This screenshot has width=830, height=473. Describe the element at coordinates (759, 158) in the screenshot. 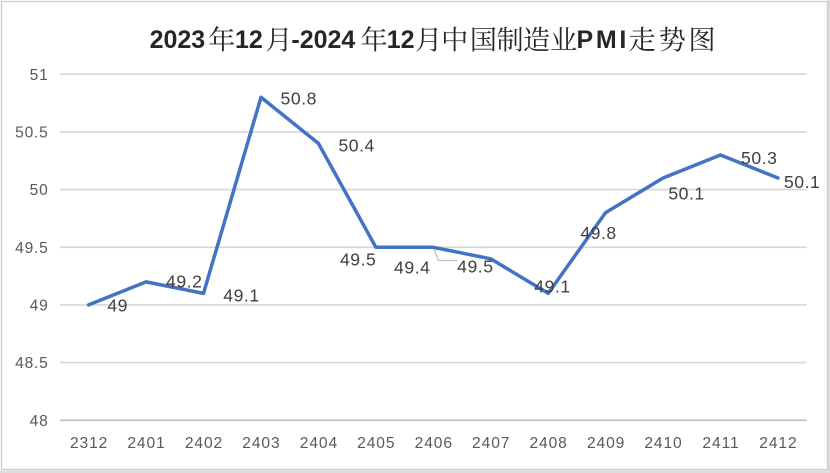

I see `svg-text: 50.3` at that location.